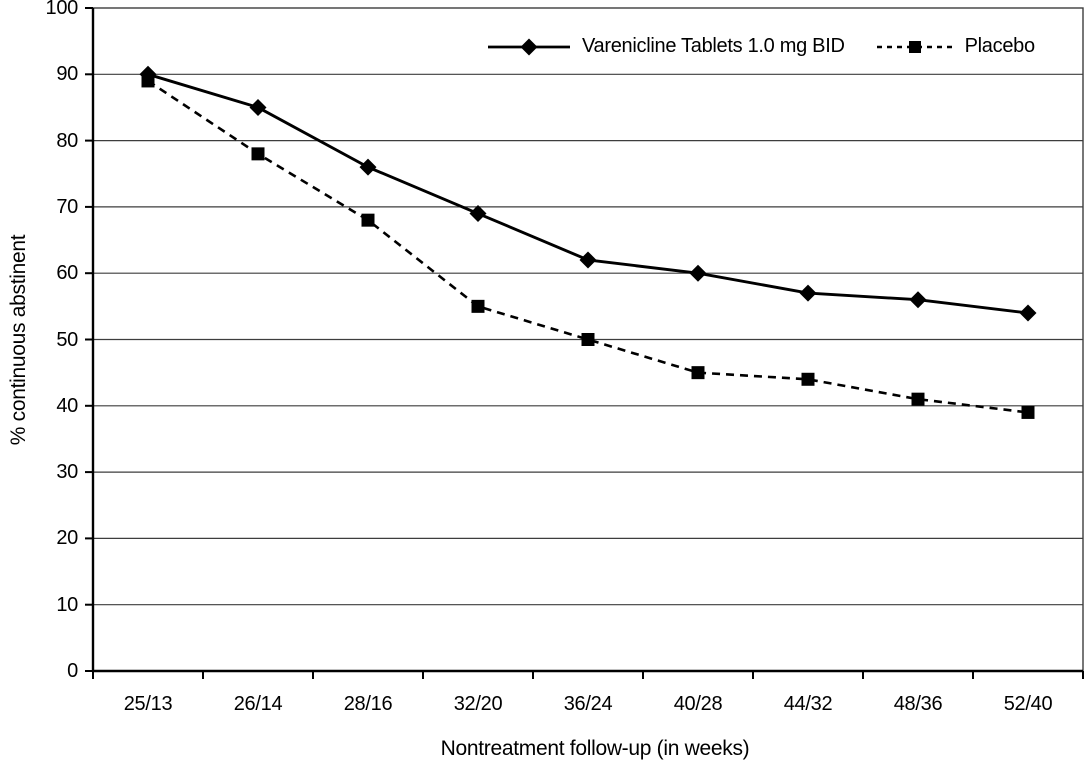  Describe the element at coordinates (529, 46) in the screenshot. I see `legend-sample-solid-diamond-icon` at that location.